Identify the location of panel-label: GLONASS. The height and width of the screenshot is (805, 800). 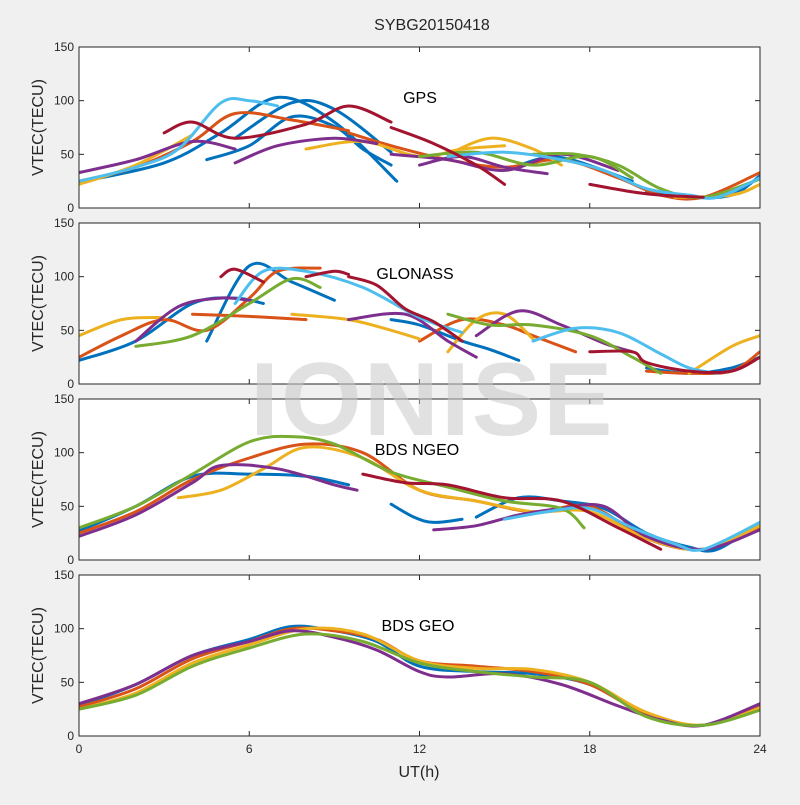
(414, 274).